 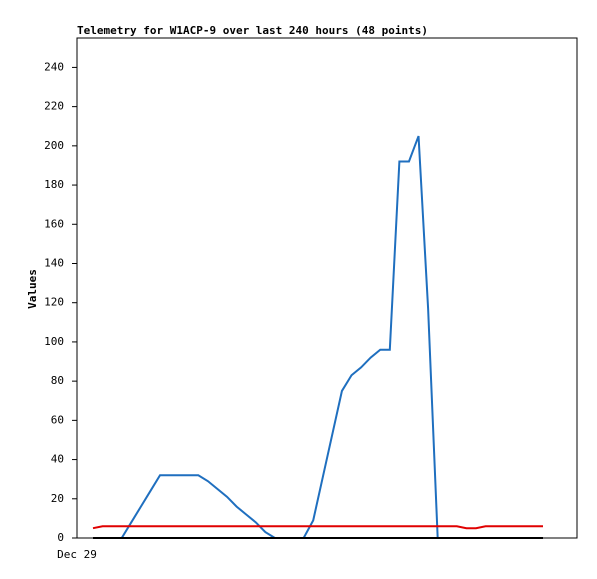 What do you see at coordinates (54, 262) in the screenshot?
I see `y-tick-label: 140` at bounding box center [54, 262].